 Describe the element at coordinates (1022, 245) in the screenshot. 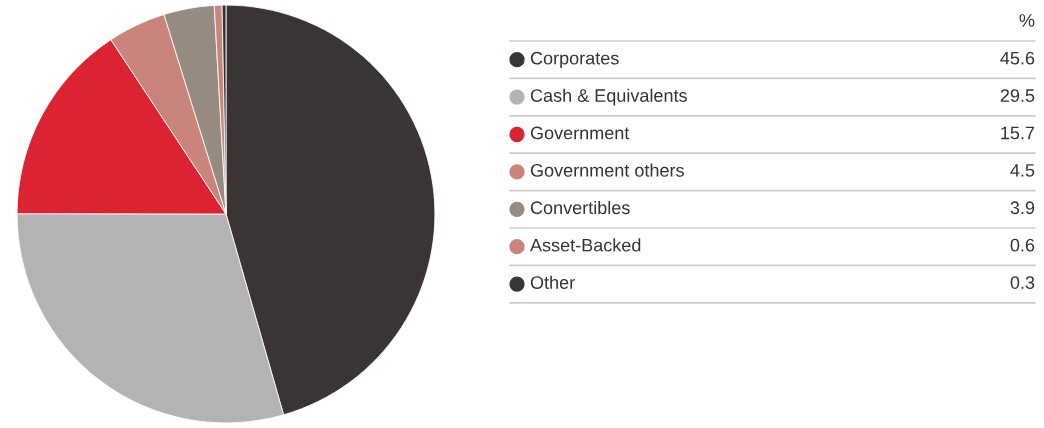

I see `data-label: 0.6` at that location.